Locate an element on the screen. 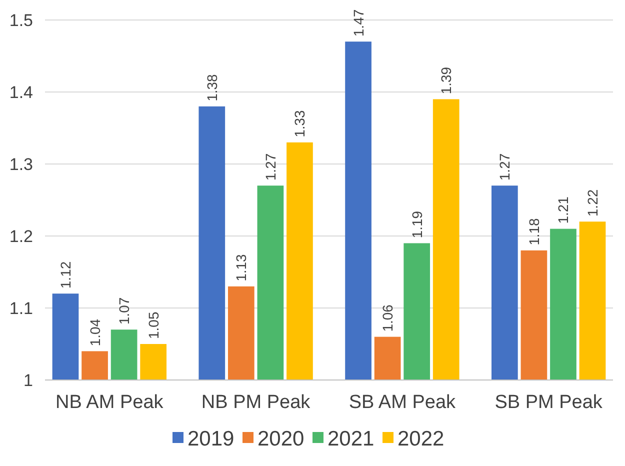  data-label: 1.47 is located at coordinates (358, 23).